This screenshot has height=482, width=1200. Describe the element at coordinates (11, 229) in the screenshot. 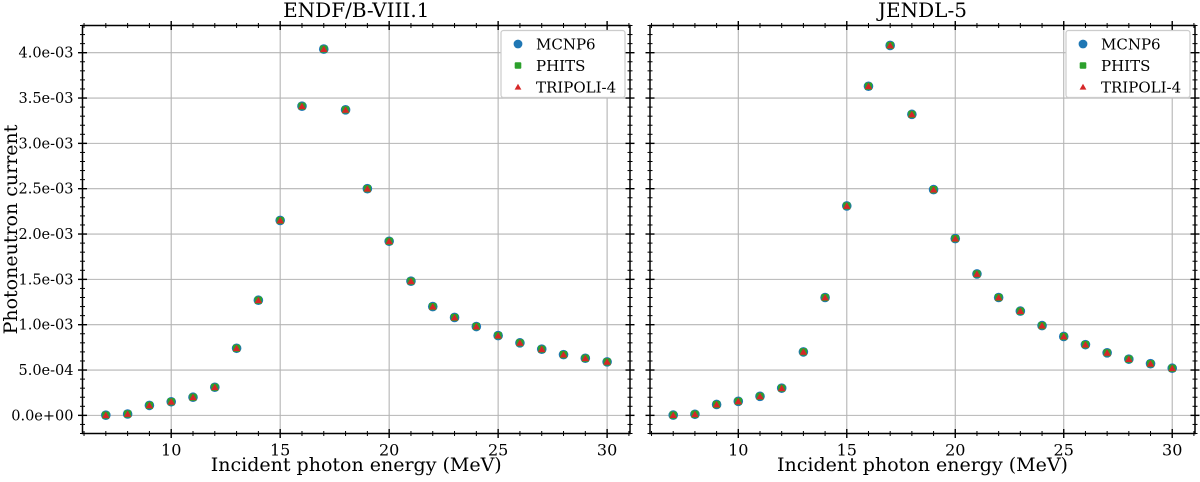

I see `y-axis-label: Photoneutron current` at that location.